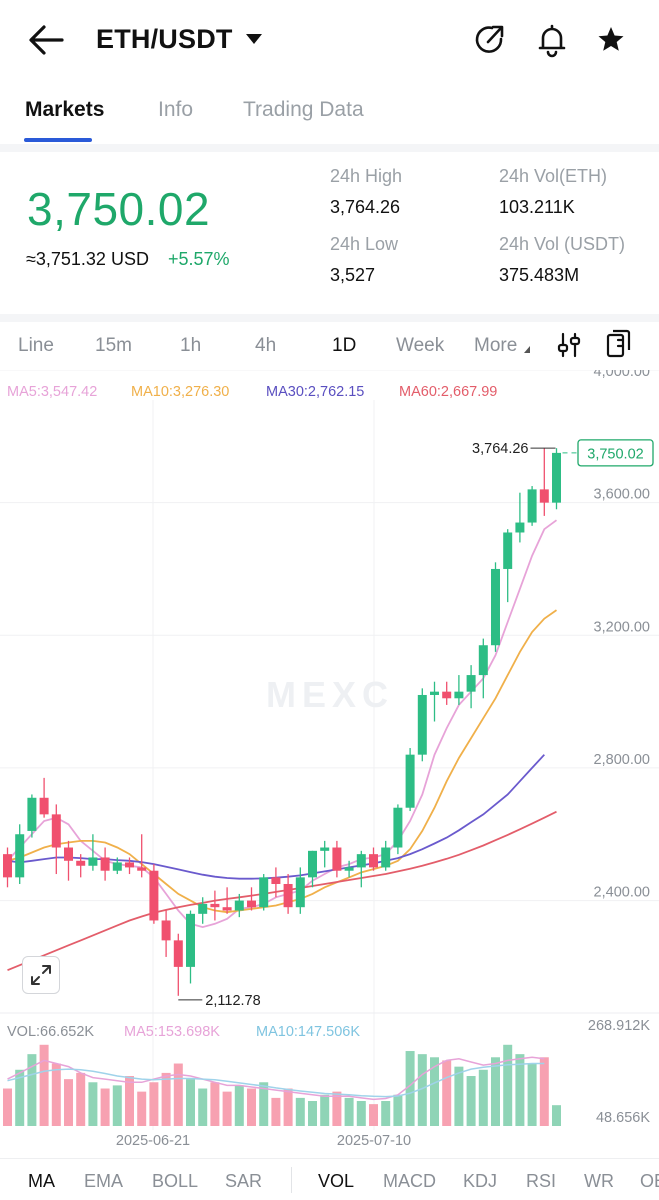 The width and height of the screenshot is (659, 1200). Describe the element at coordinates (552, 40) in the screenshot. I see `bell-icon` at that location.